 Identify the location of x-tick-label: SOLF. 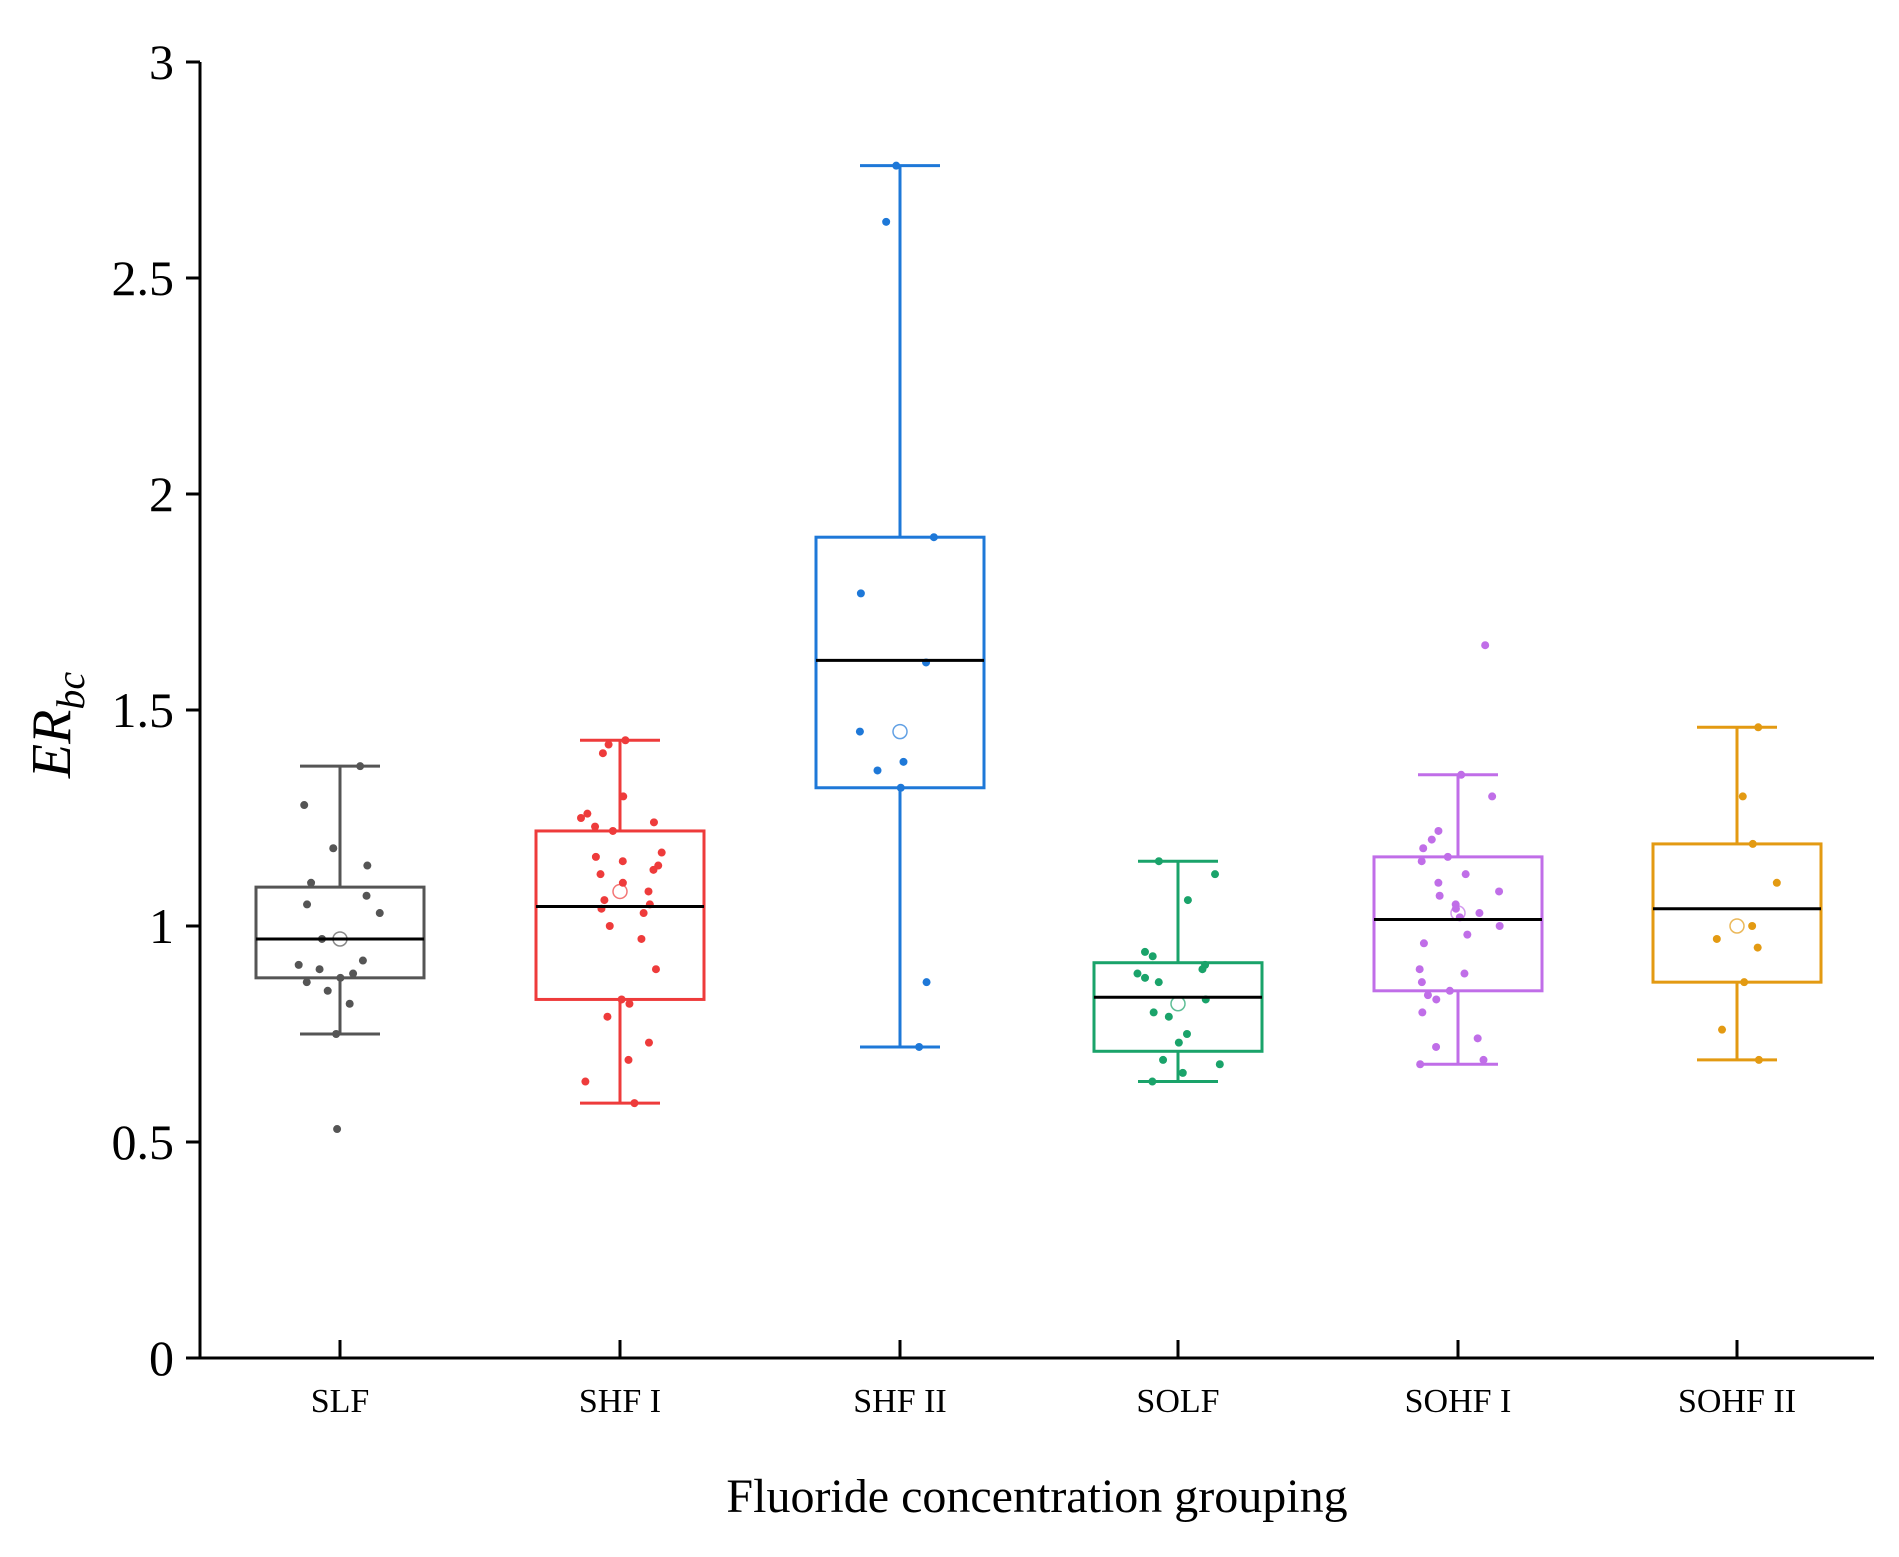
(1177, 1401).